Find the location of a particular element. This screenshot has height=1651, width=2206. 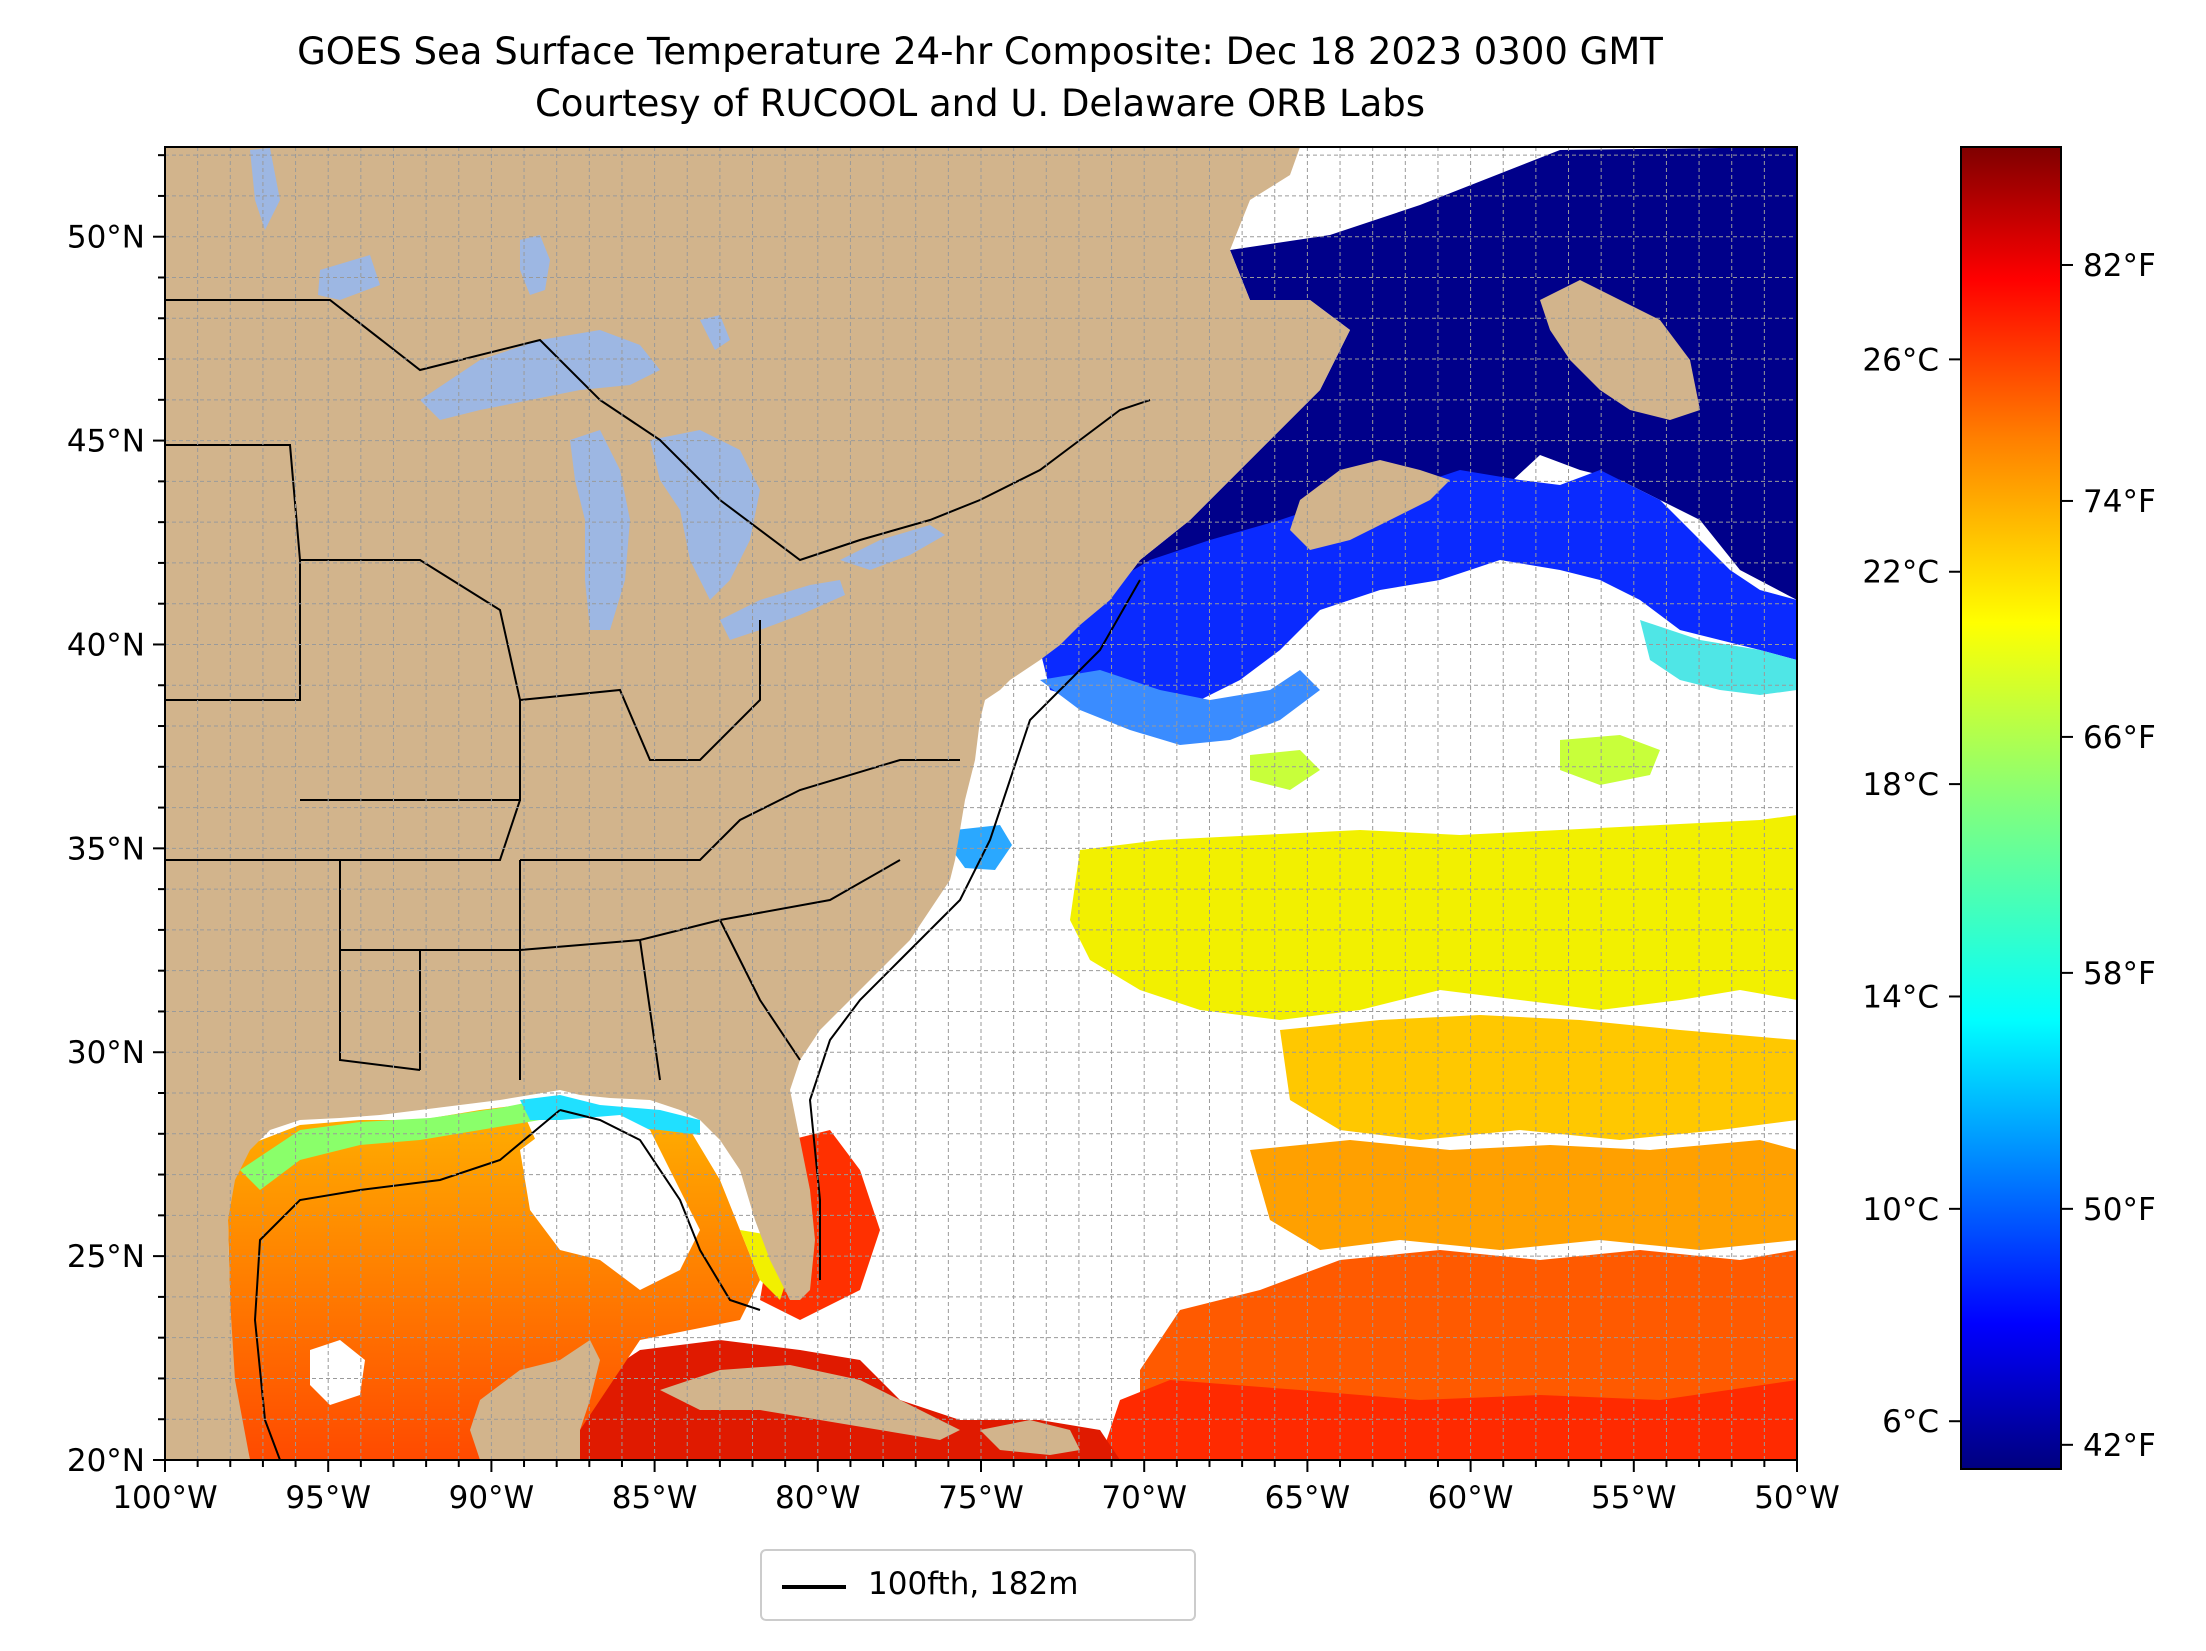

sst-green-patches is located at coordinates (1455, 762).